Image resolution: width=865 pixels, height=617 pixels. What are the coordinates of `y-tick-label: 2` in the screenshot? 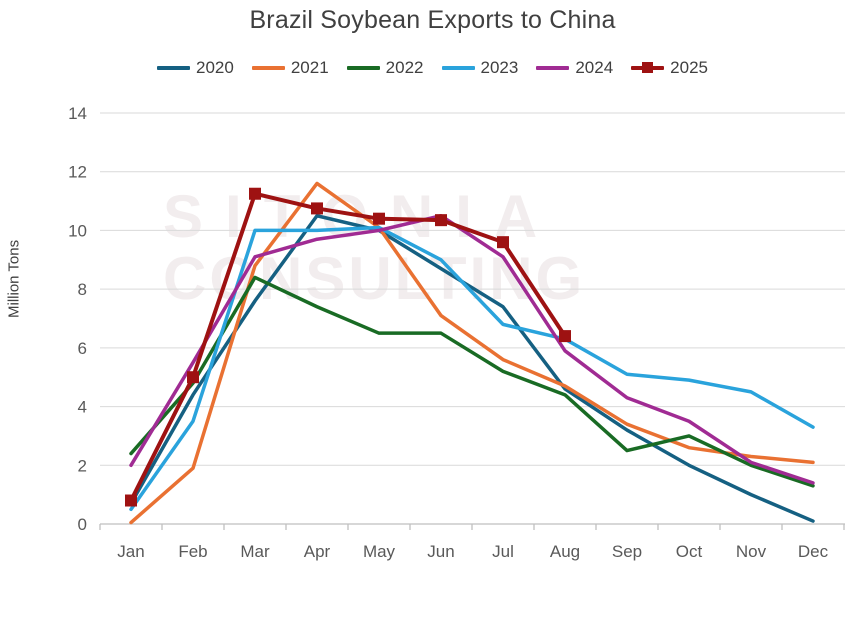 It's located at (82, 465).